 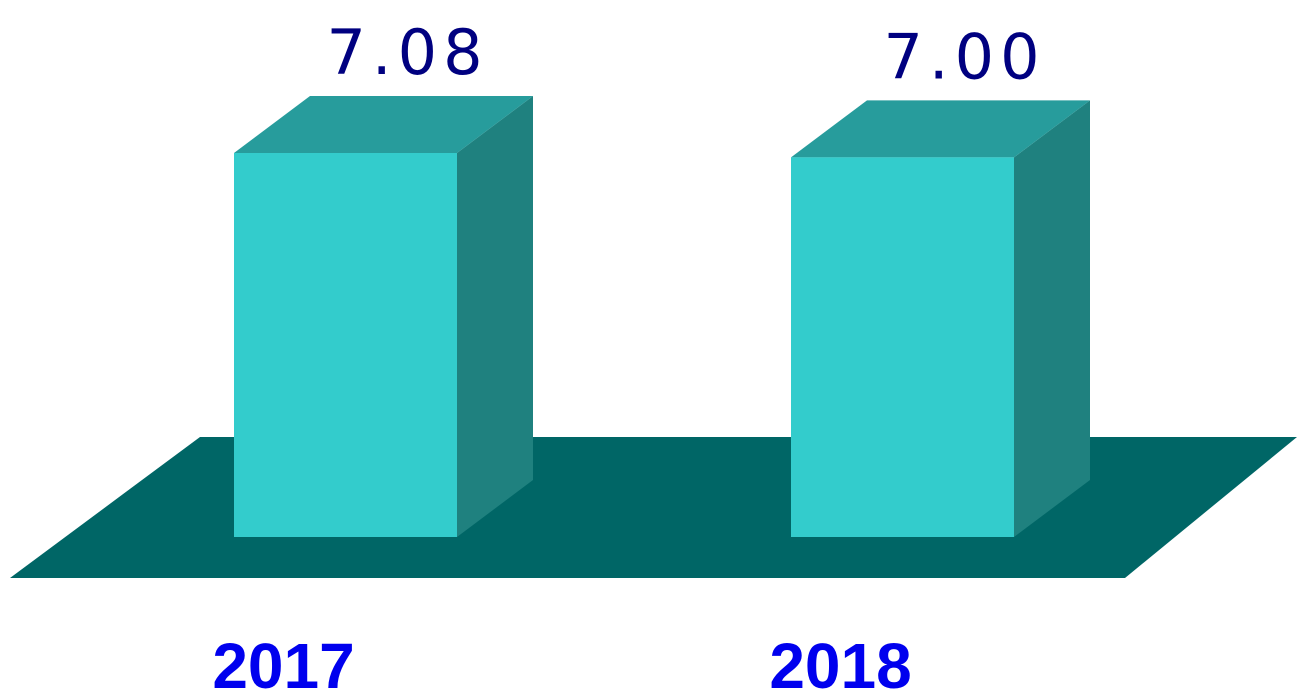 What do you see at coordinates (964, 56) in the screenshot?
I see `value-label: 7.00` at bounding box center [964, 56].